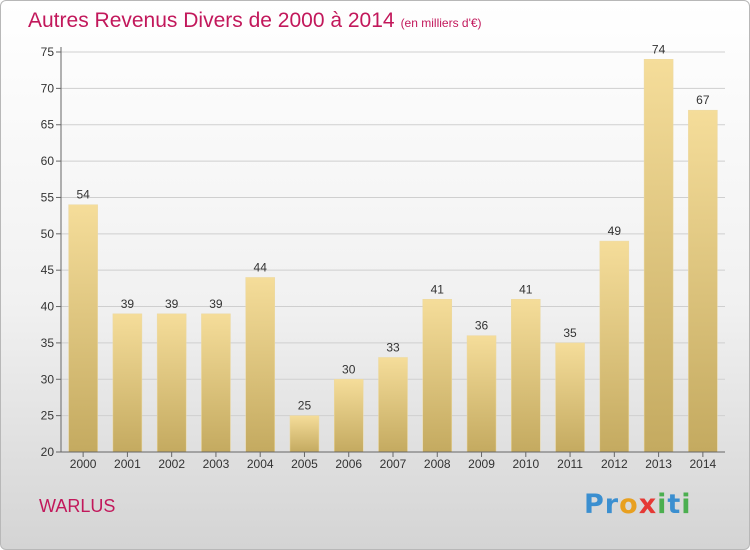 This screenshot has width=750, height=550. Describe the element at coordinates (48, 125) in the screenshot. I see `y-tick-label: 65` at that location.